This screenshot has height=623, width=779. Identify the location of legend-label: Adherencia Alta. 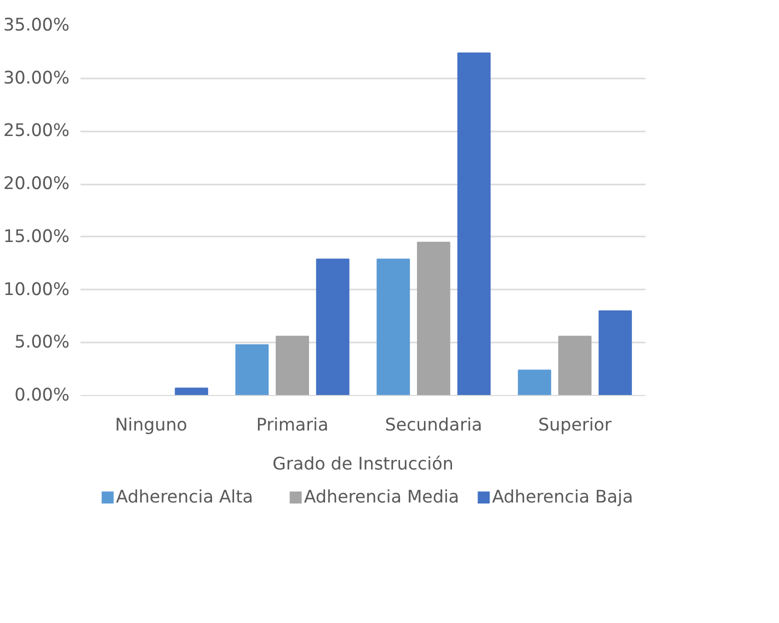
(185, 498).